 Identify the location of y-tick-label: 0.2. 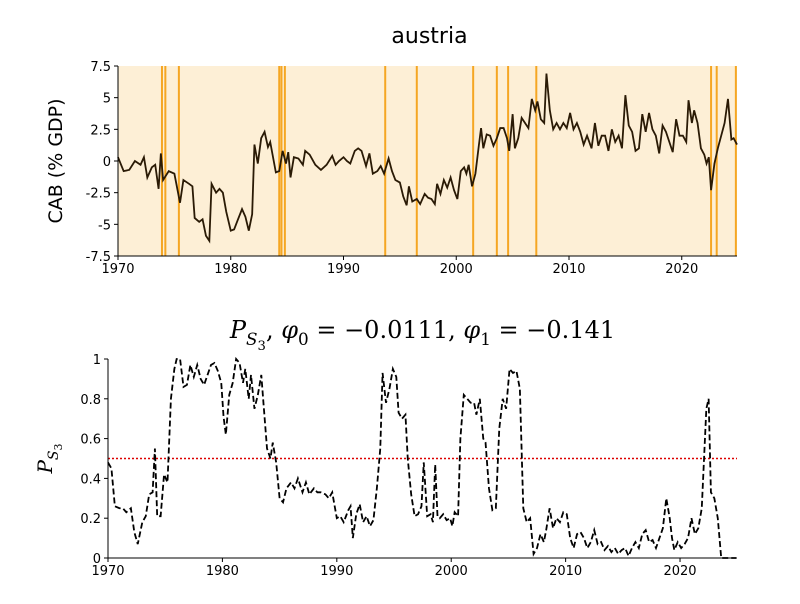
(90, 519).